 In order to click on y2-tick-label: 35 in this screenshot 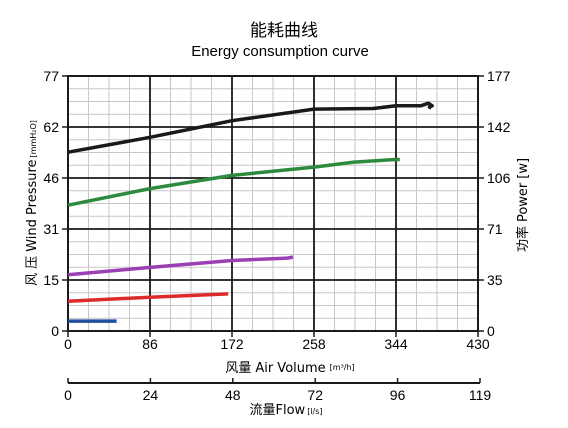, I will do `click(495, 280)`.